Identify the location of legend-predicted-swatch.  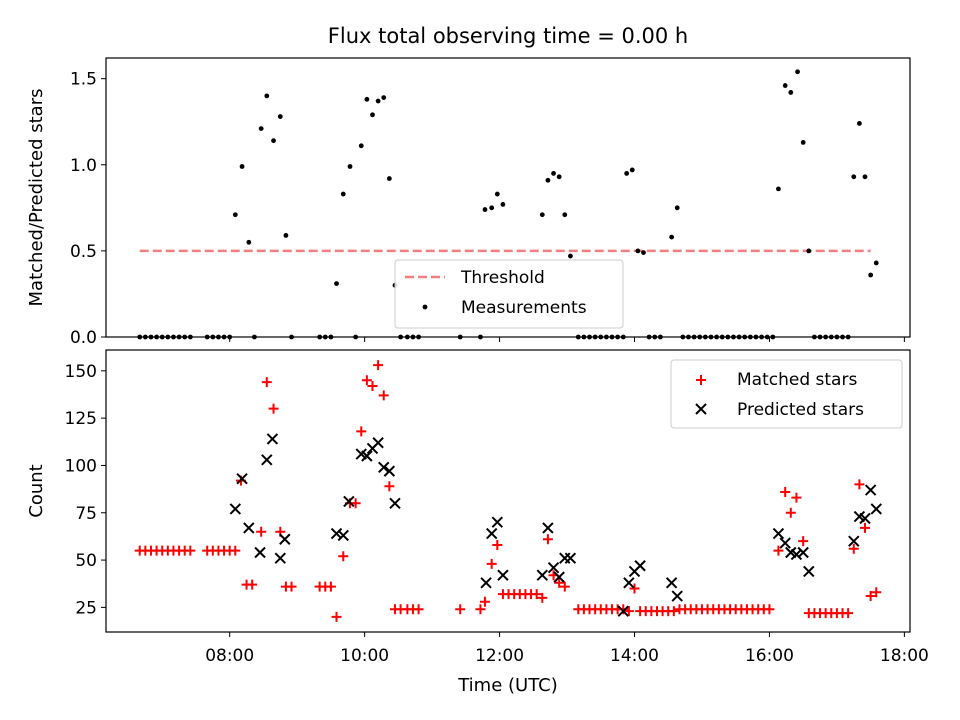
(701, 409).